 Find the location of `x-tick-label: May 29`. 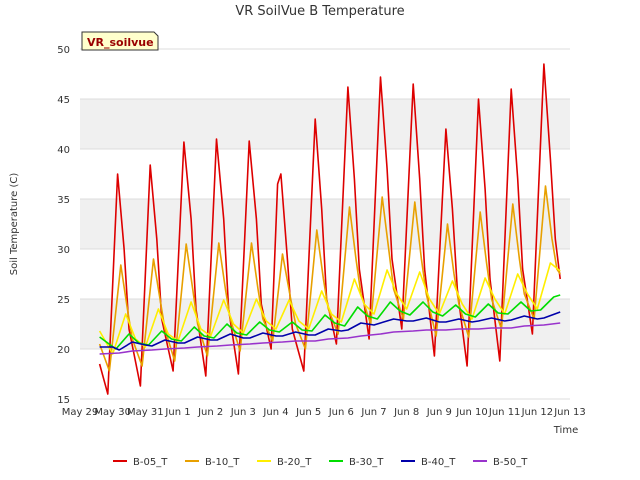

x-tick-label: May 29 is located at coordinates (80, 412).